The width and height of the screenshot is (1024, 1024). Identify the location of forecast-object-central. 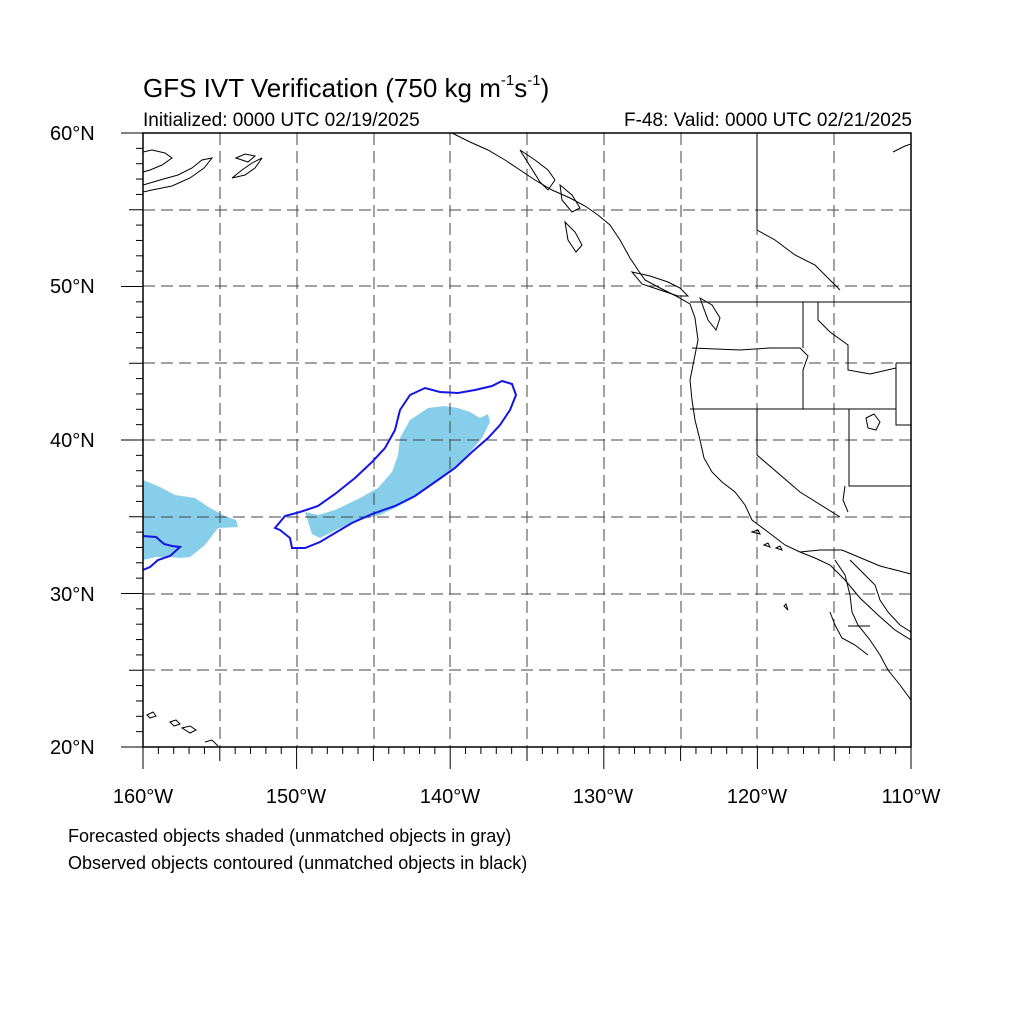
(397, 472).